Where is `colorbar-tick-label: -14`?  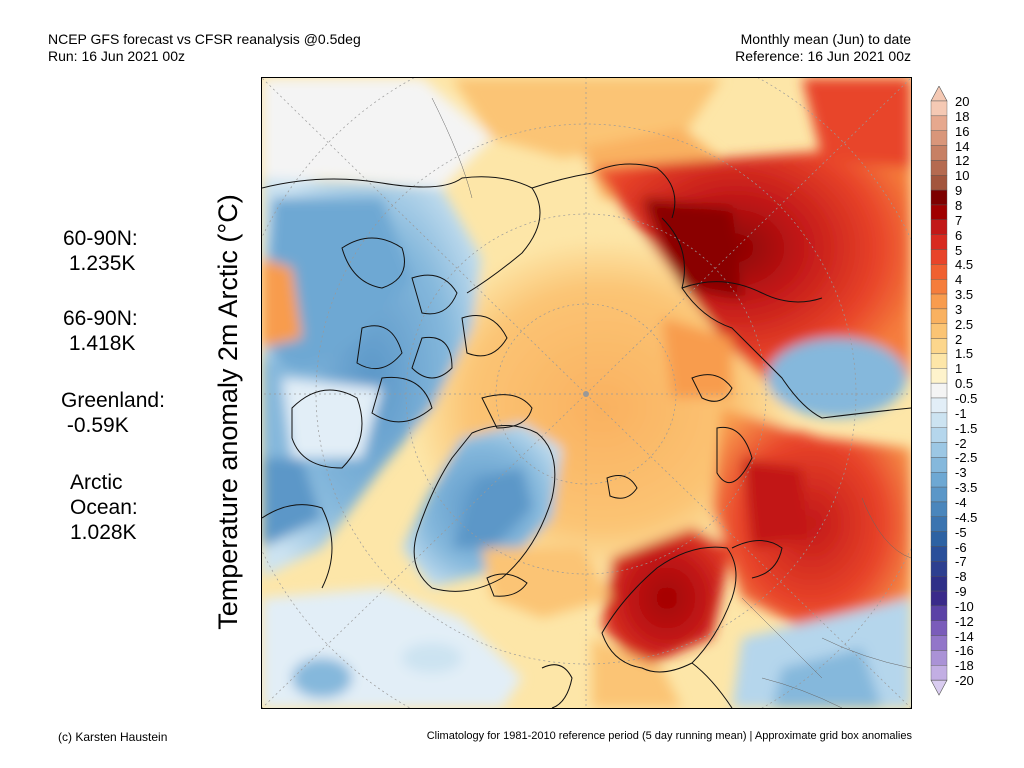 colorbar-tick-label: -14 is located at coordinates (964, 636).